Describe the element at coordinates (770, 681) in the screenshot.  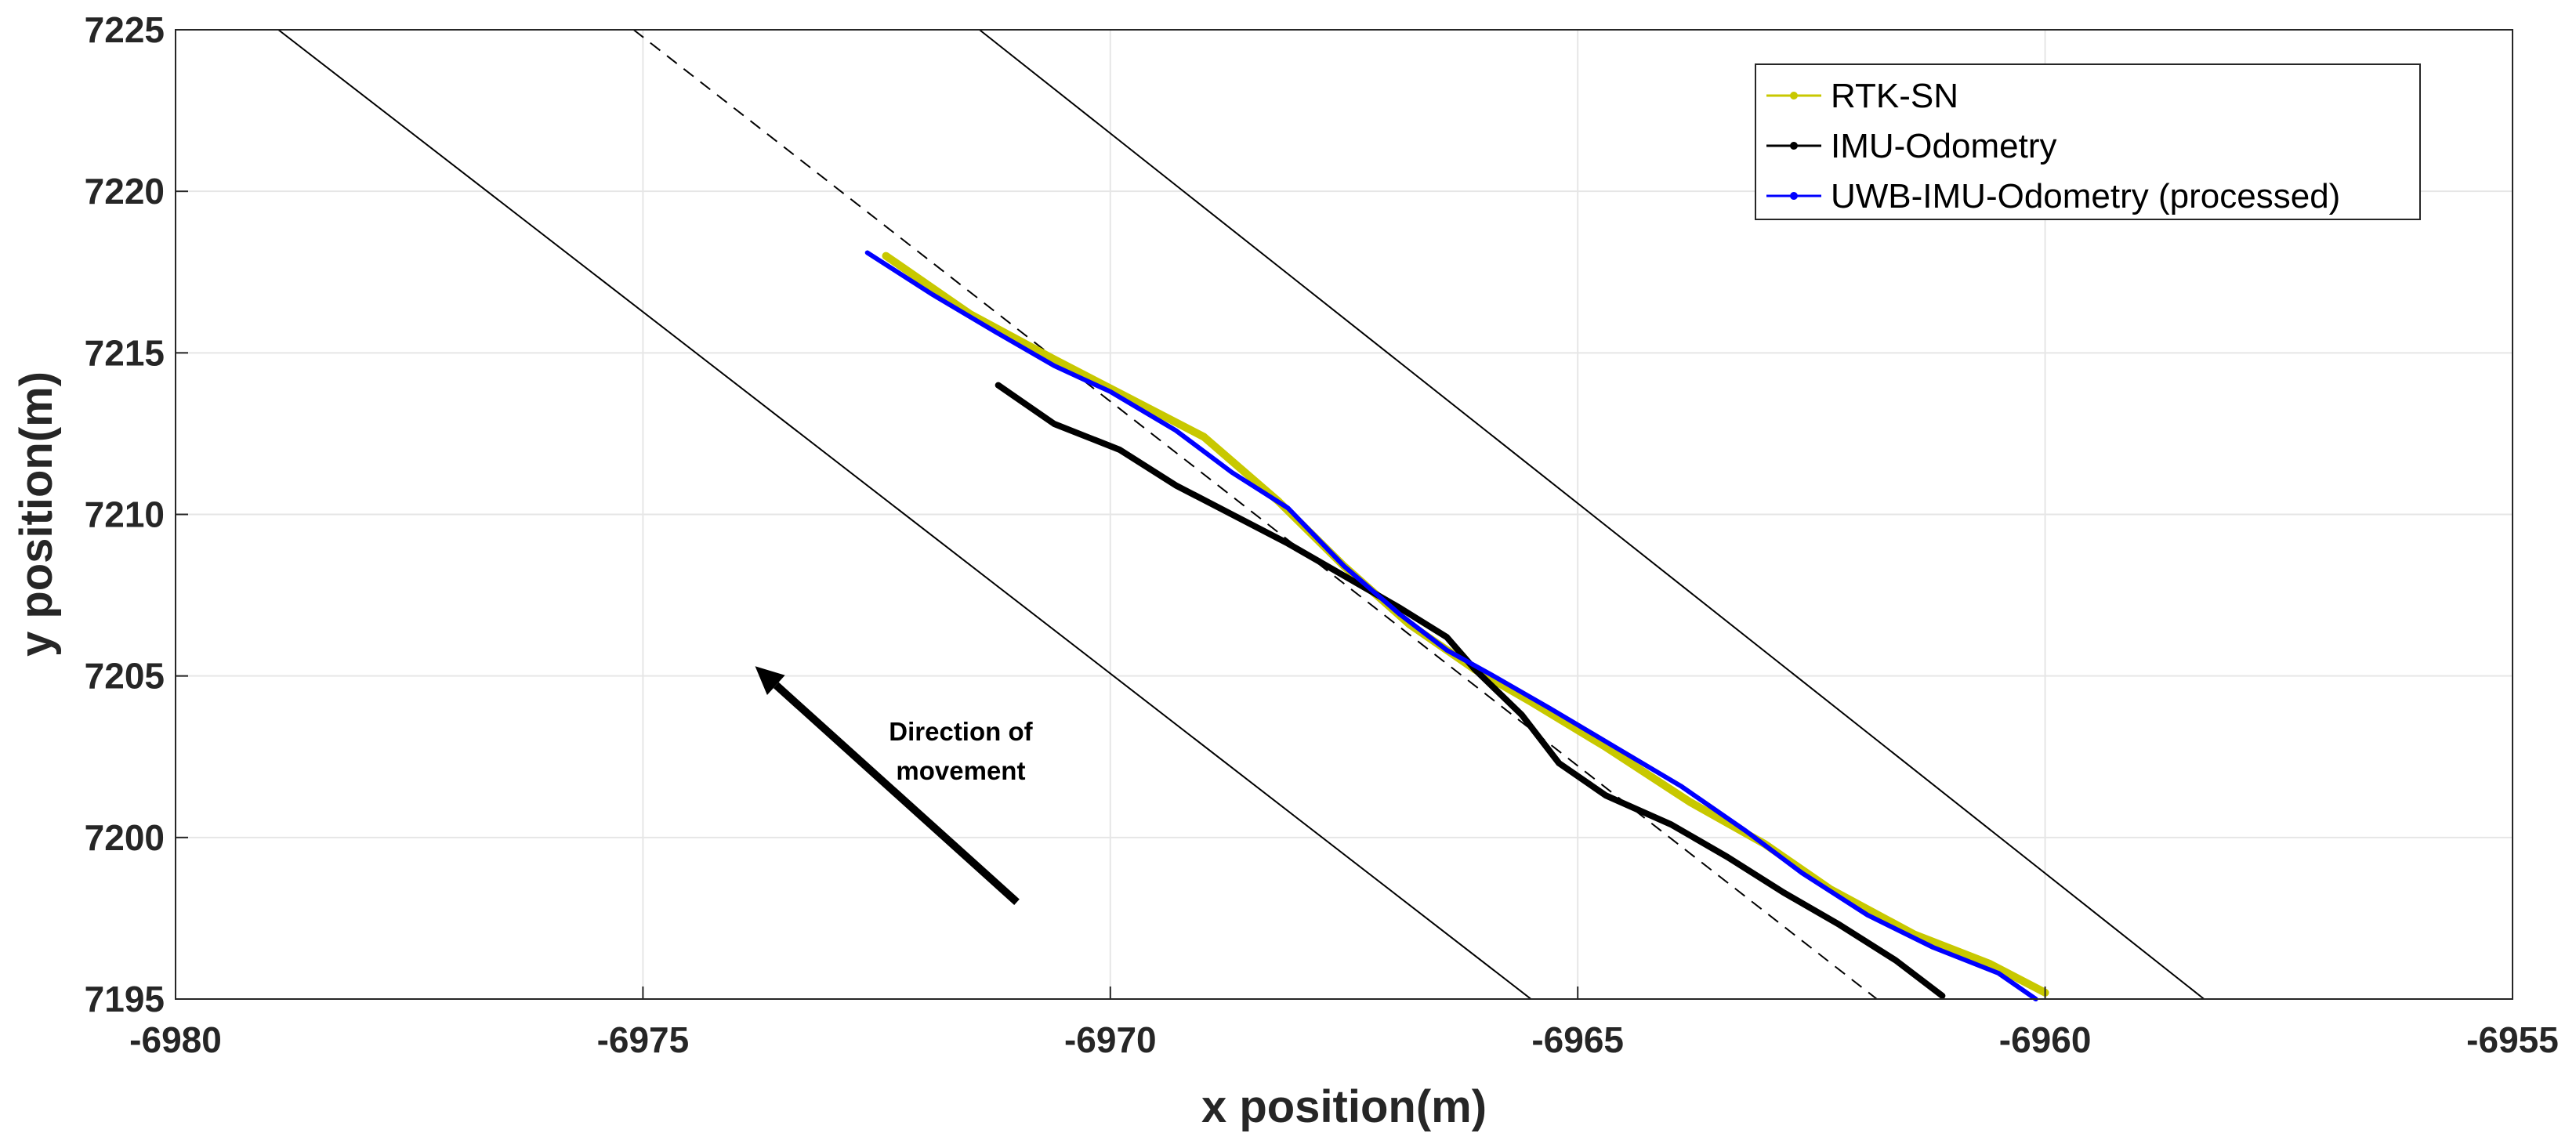
I see `direction-arrow-head` at that location.